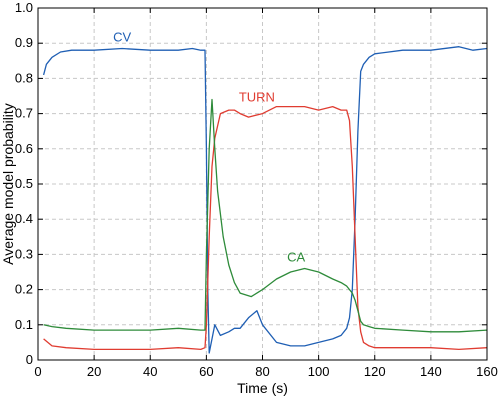 This screenshot has height=400, width=500. Describe the element at coordinates (24, 253) in the screenshot. I see `y-tick-label: 0.3` at that location.